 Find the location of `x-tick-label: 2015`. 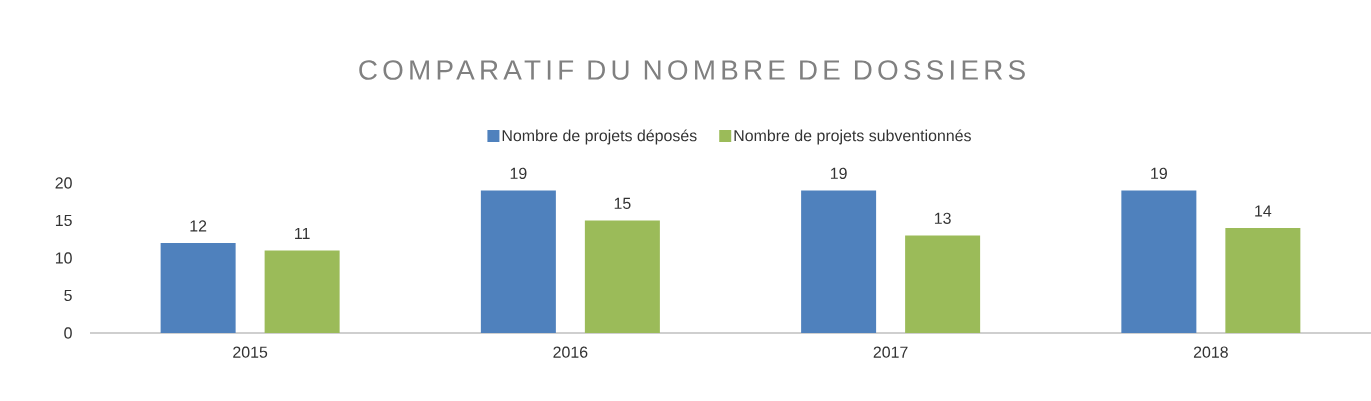

x-tick-label: 2015 is located at coordinates (250, 352).